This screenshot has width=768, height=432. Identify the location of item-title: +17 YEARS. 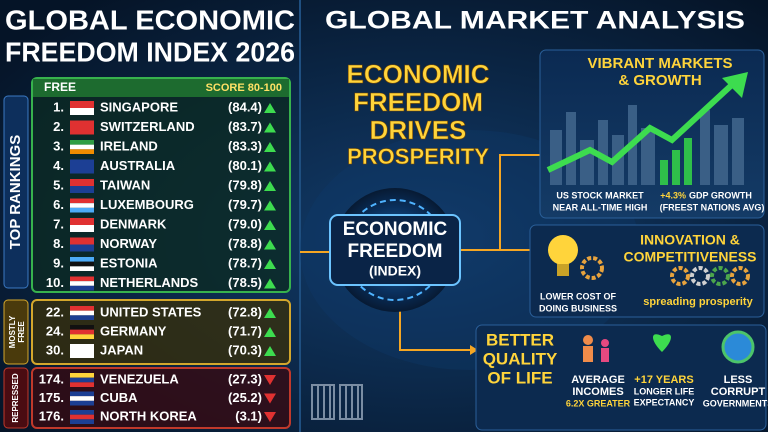
(663, 380).